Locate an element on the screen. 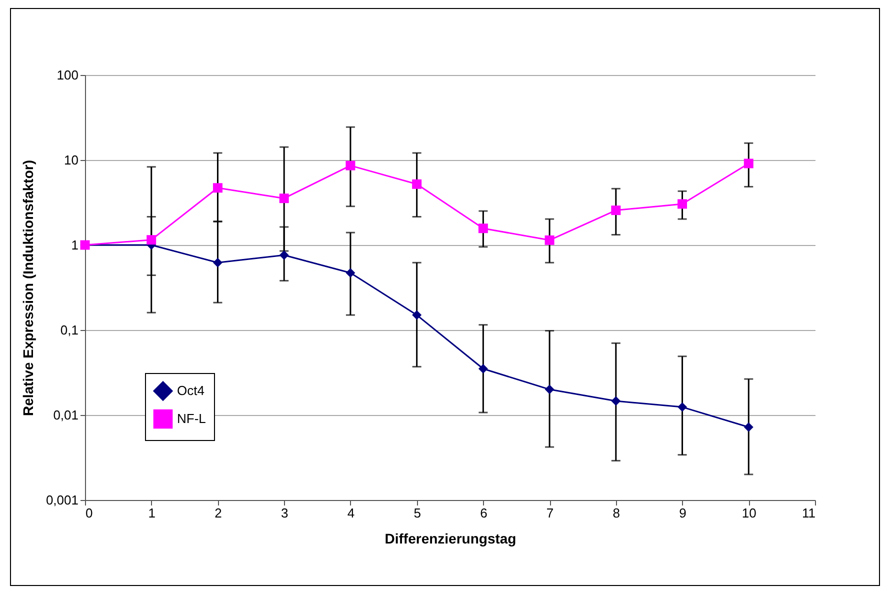 The width and height of the screenshot is (893, 597). x-tick-label: 1 is located at coordinates (152, 513).